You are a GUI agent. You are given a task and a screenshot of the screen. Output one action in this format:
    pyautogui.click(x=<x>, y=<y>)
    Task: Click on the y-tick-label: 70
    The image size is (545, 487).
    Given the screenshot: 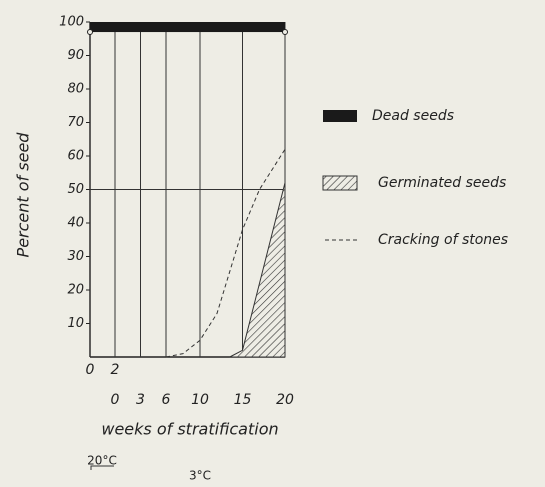 What is the action you would take?
    pyautogui.click(x=75, y=122)
    